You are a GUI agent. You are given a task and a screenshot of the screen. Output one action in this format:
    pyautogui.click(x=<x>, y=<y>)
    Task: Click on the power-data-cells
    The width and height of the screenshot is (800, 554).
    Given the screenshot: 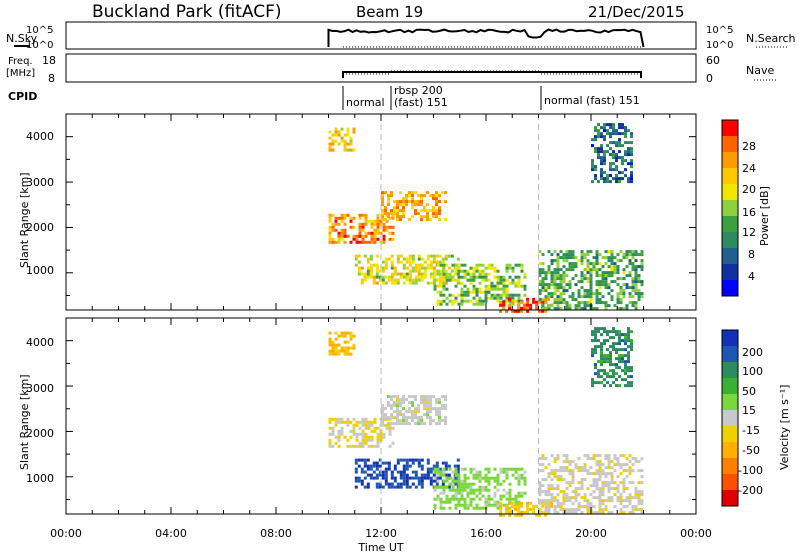 What is the action you would take?
    pyautogui.click(x=486, y=213)
    